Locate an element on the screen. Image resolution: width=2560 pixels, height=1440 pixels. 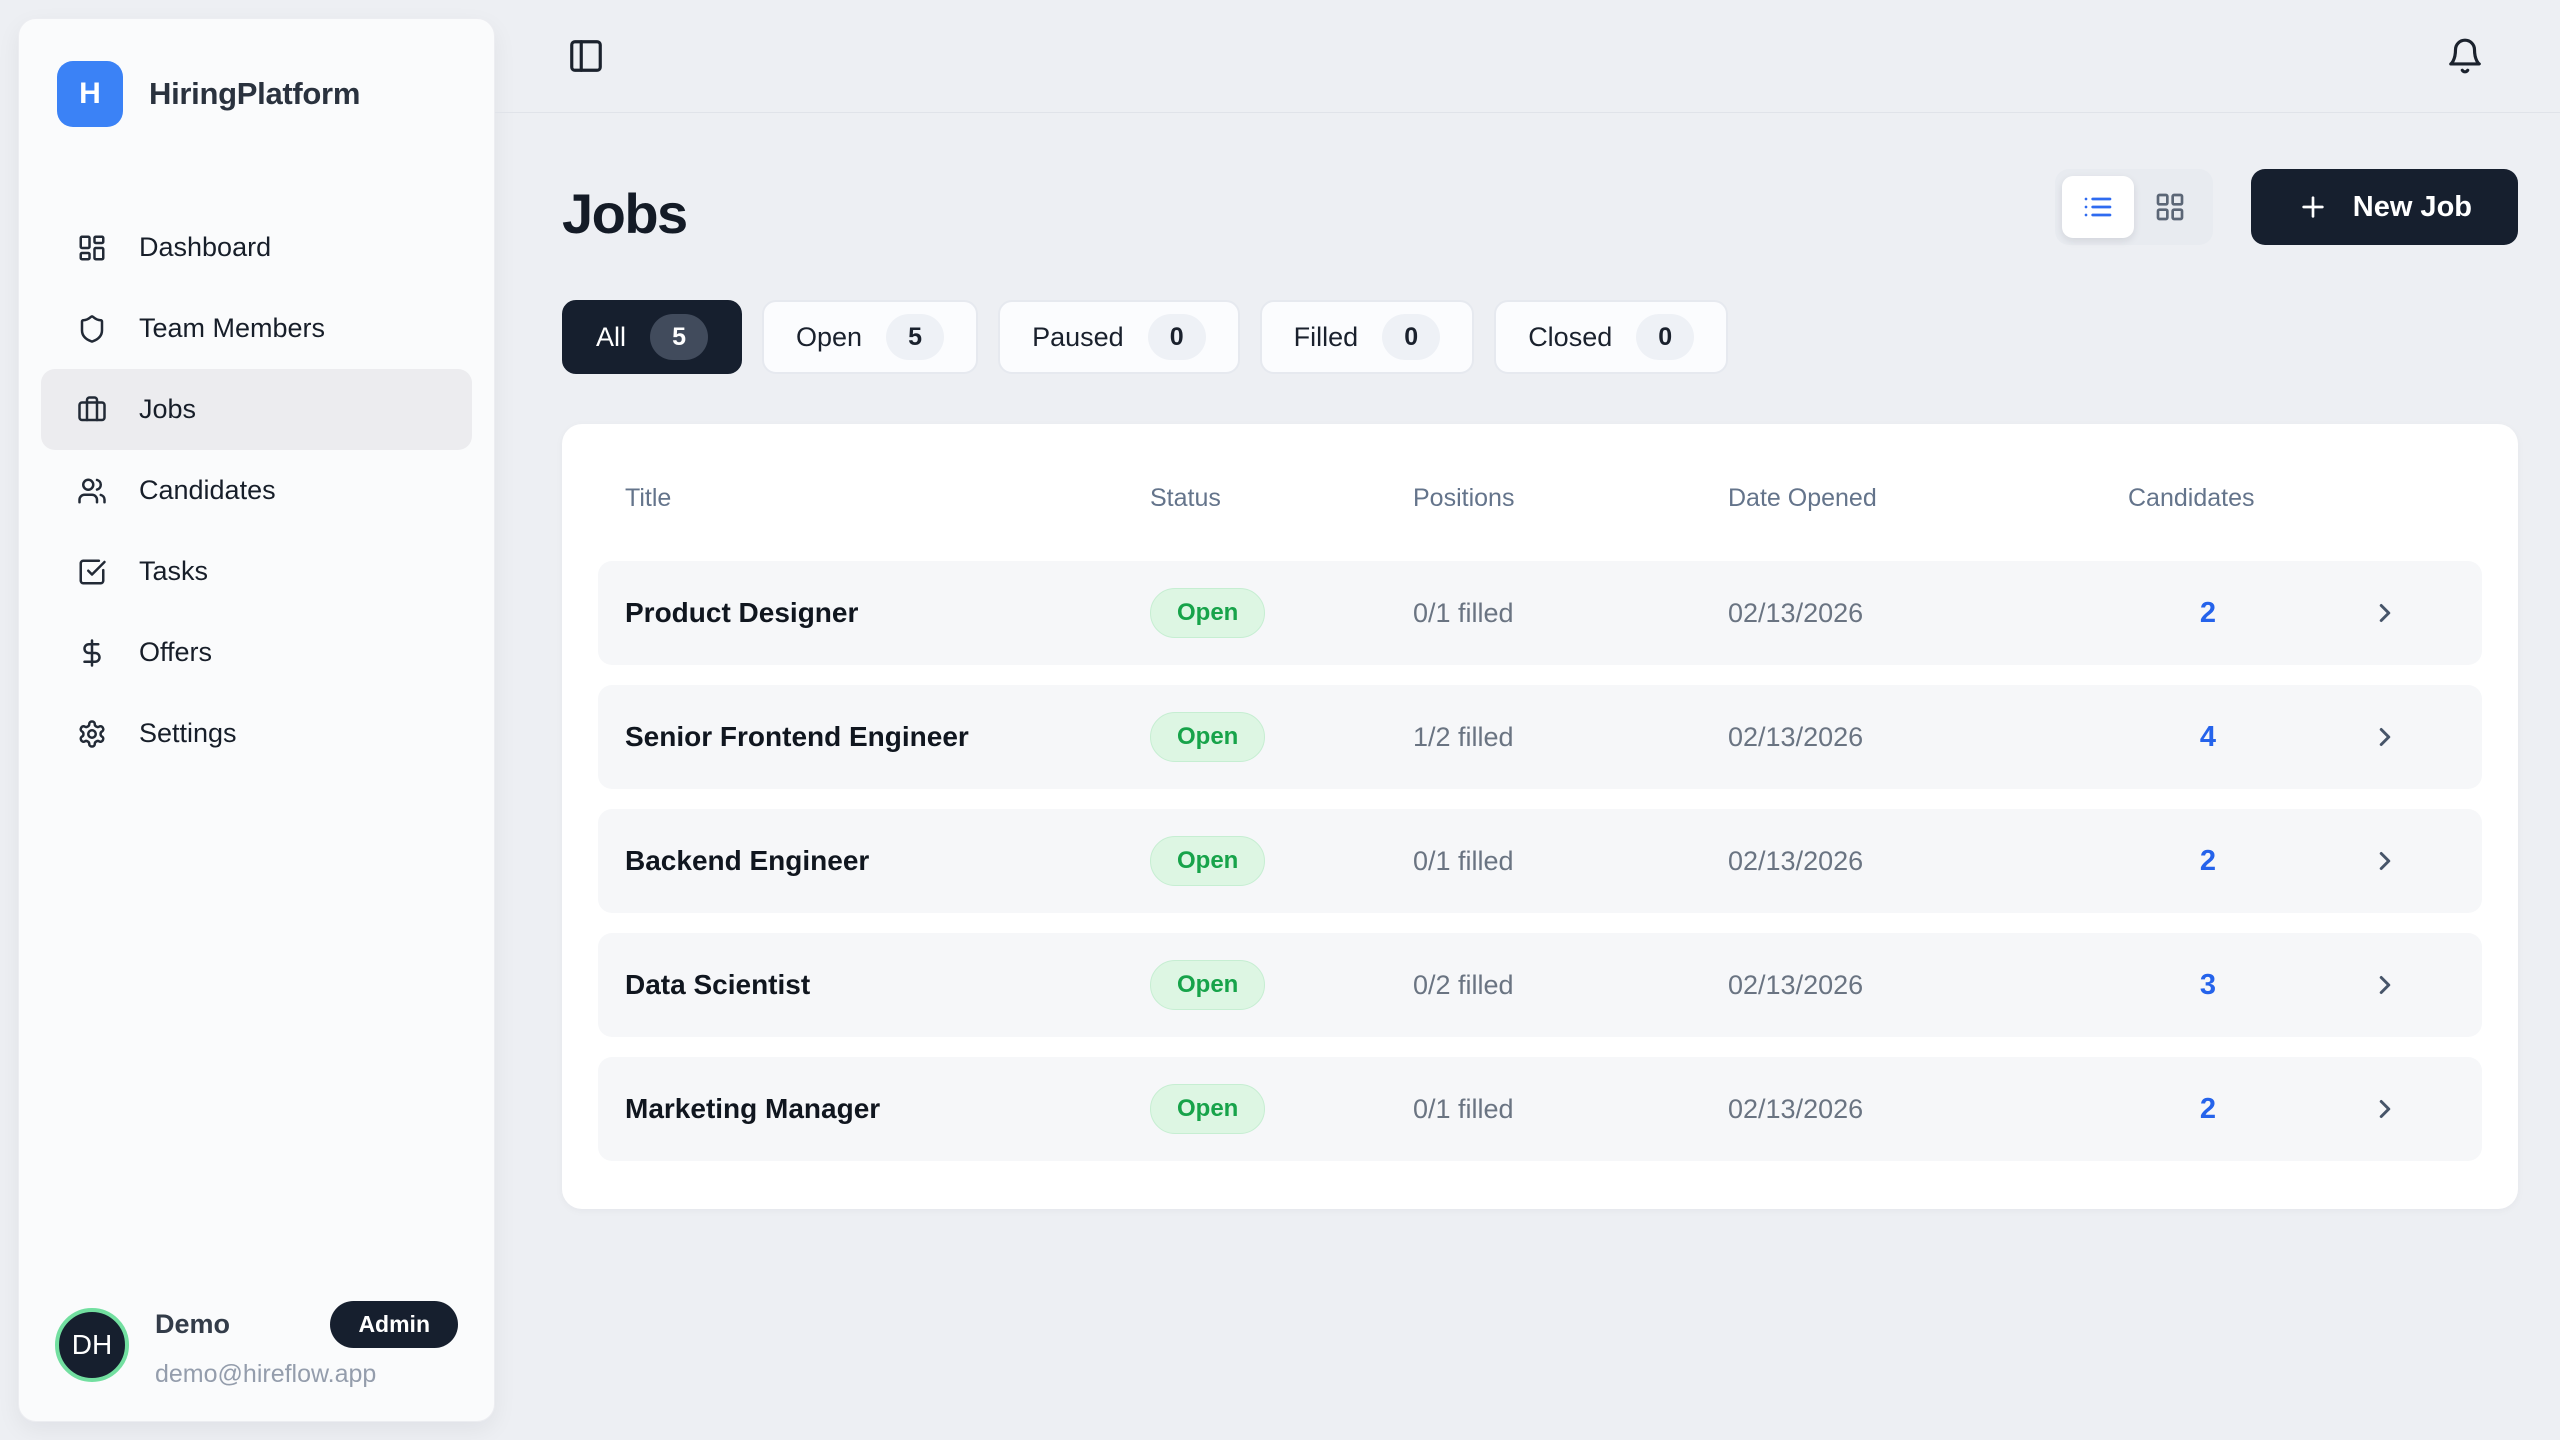
page-title: Jobs is located at coordinates (625, 213).